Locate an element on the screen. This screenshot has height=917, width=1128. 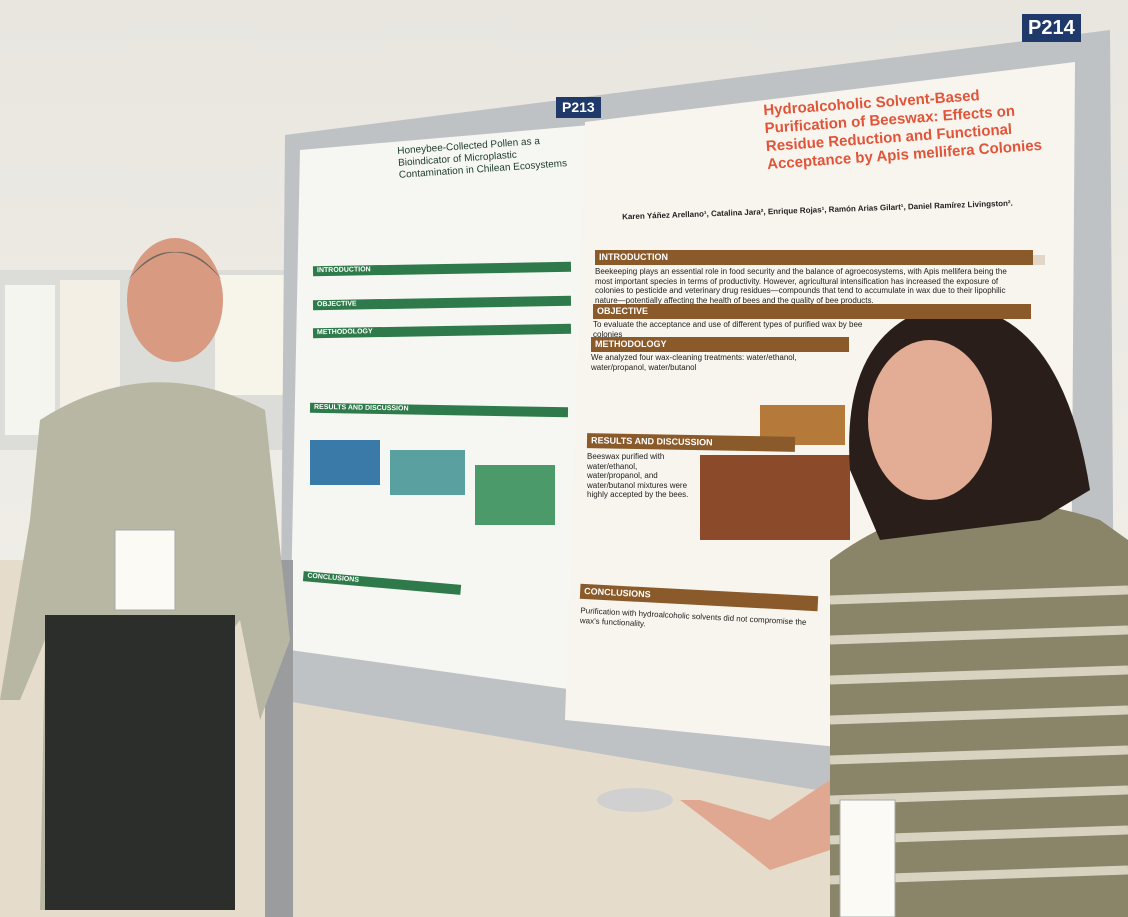
woman-face is located at coordinates (930, 420).